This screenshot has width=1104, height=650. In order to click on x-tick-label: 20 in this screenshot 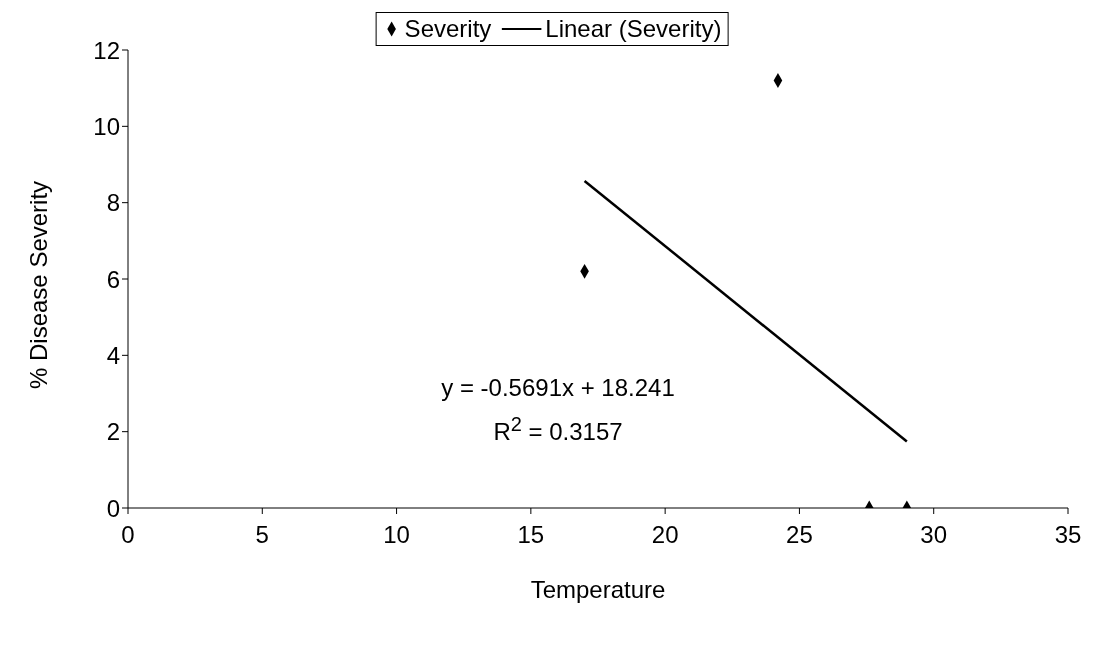, I will do `click(665, 535)`.